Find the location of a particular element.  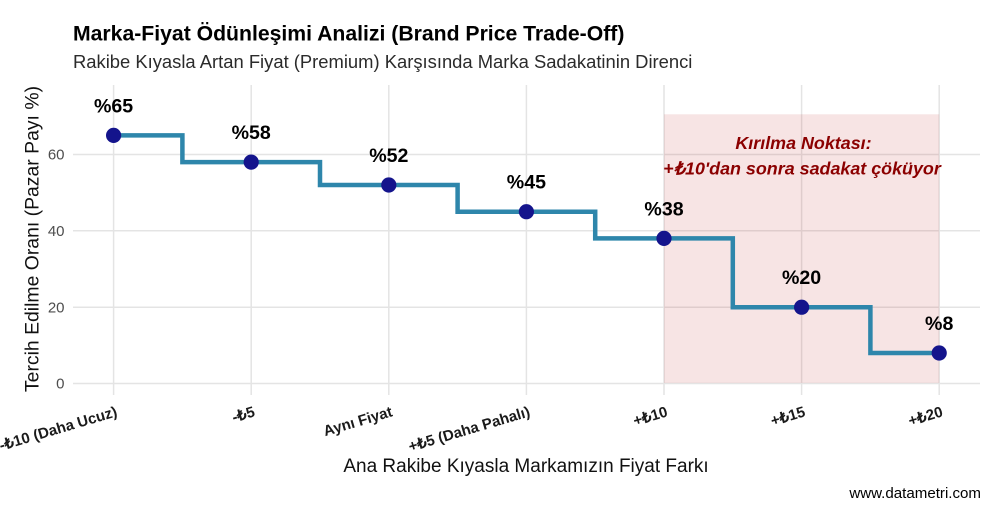

svg-text: 40 is located at coordinates (56, 231).